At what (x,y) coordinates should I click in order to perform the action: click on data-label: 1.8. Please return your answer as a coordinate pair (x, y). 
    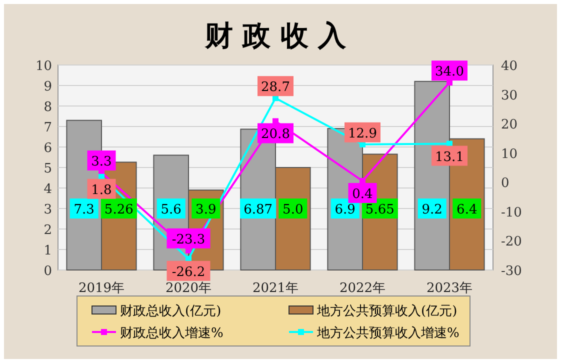
    Looking at the image, I should click on (101, 190).